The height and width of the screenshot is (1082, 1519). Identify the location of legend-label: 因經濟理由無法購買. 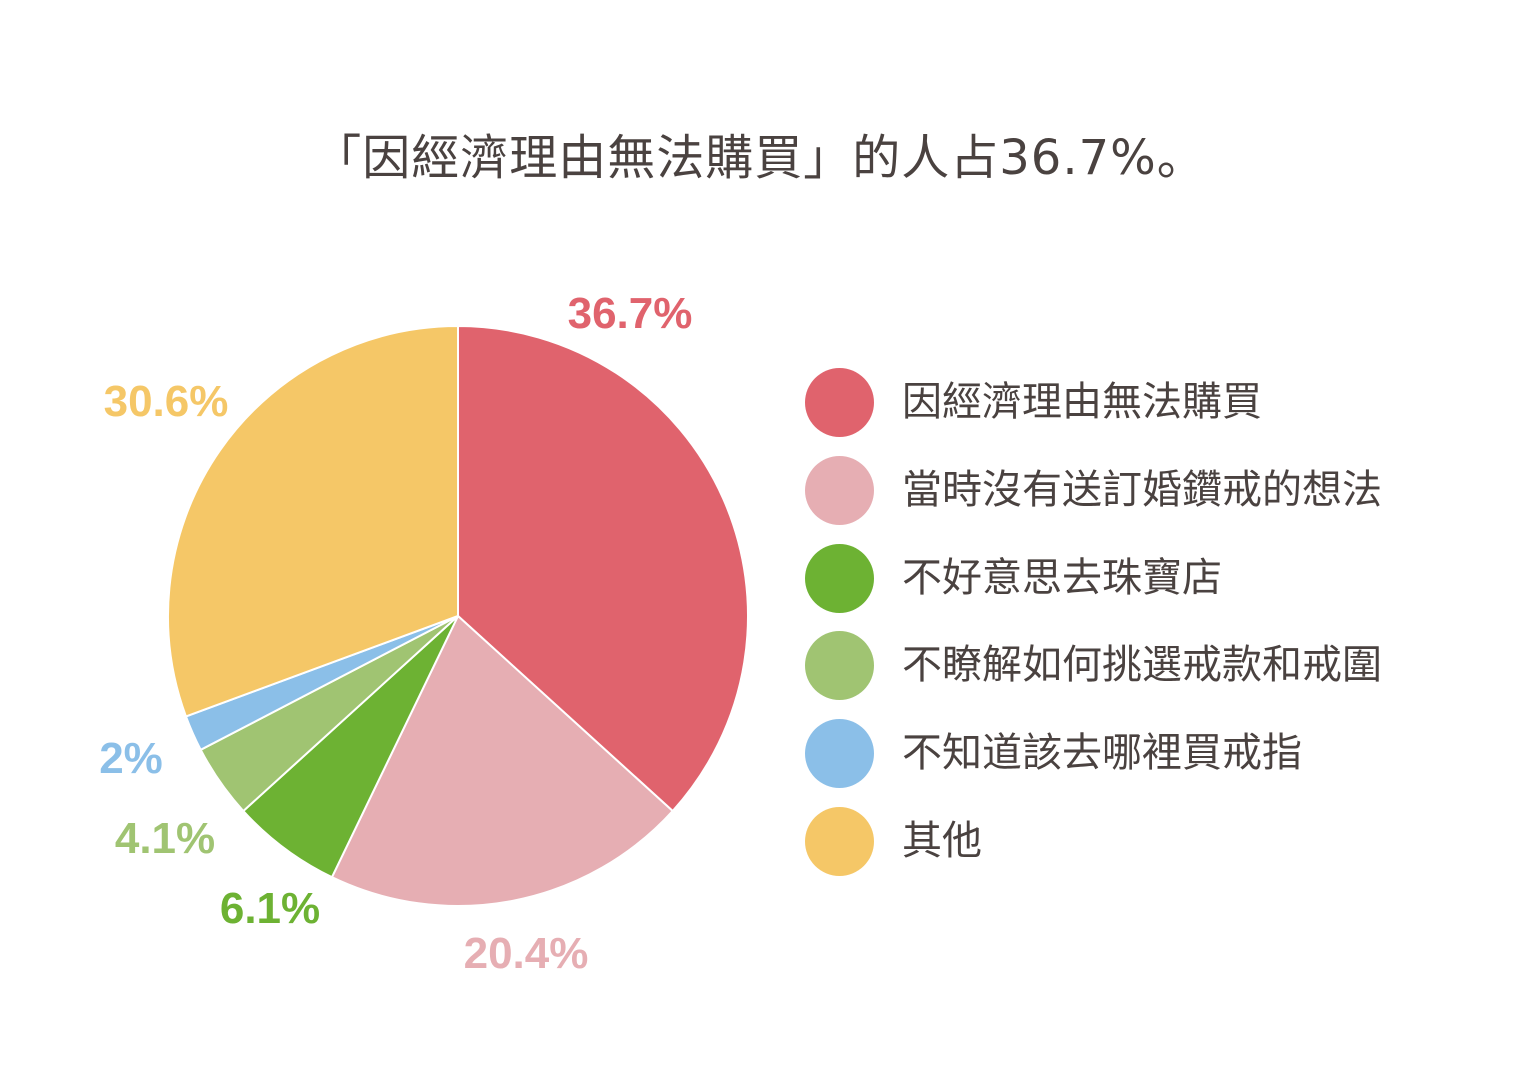
(1082, 402).